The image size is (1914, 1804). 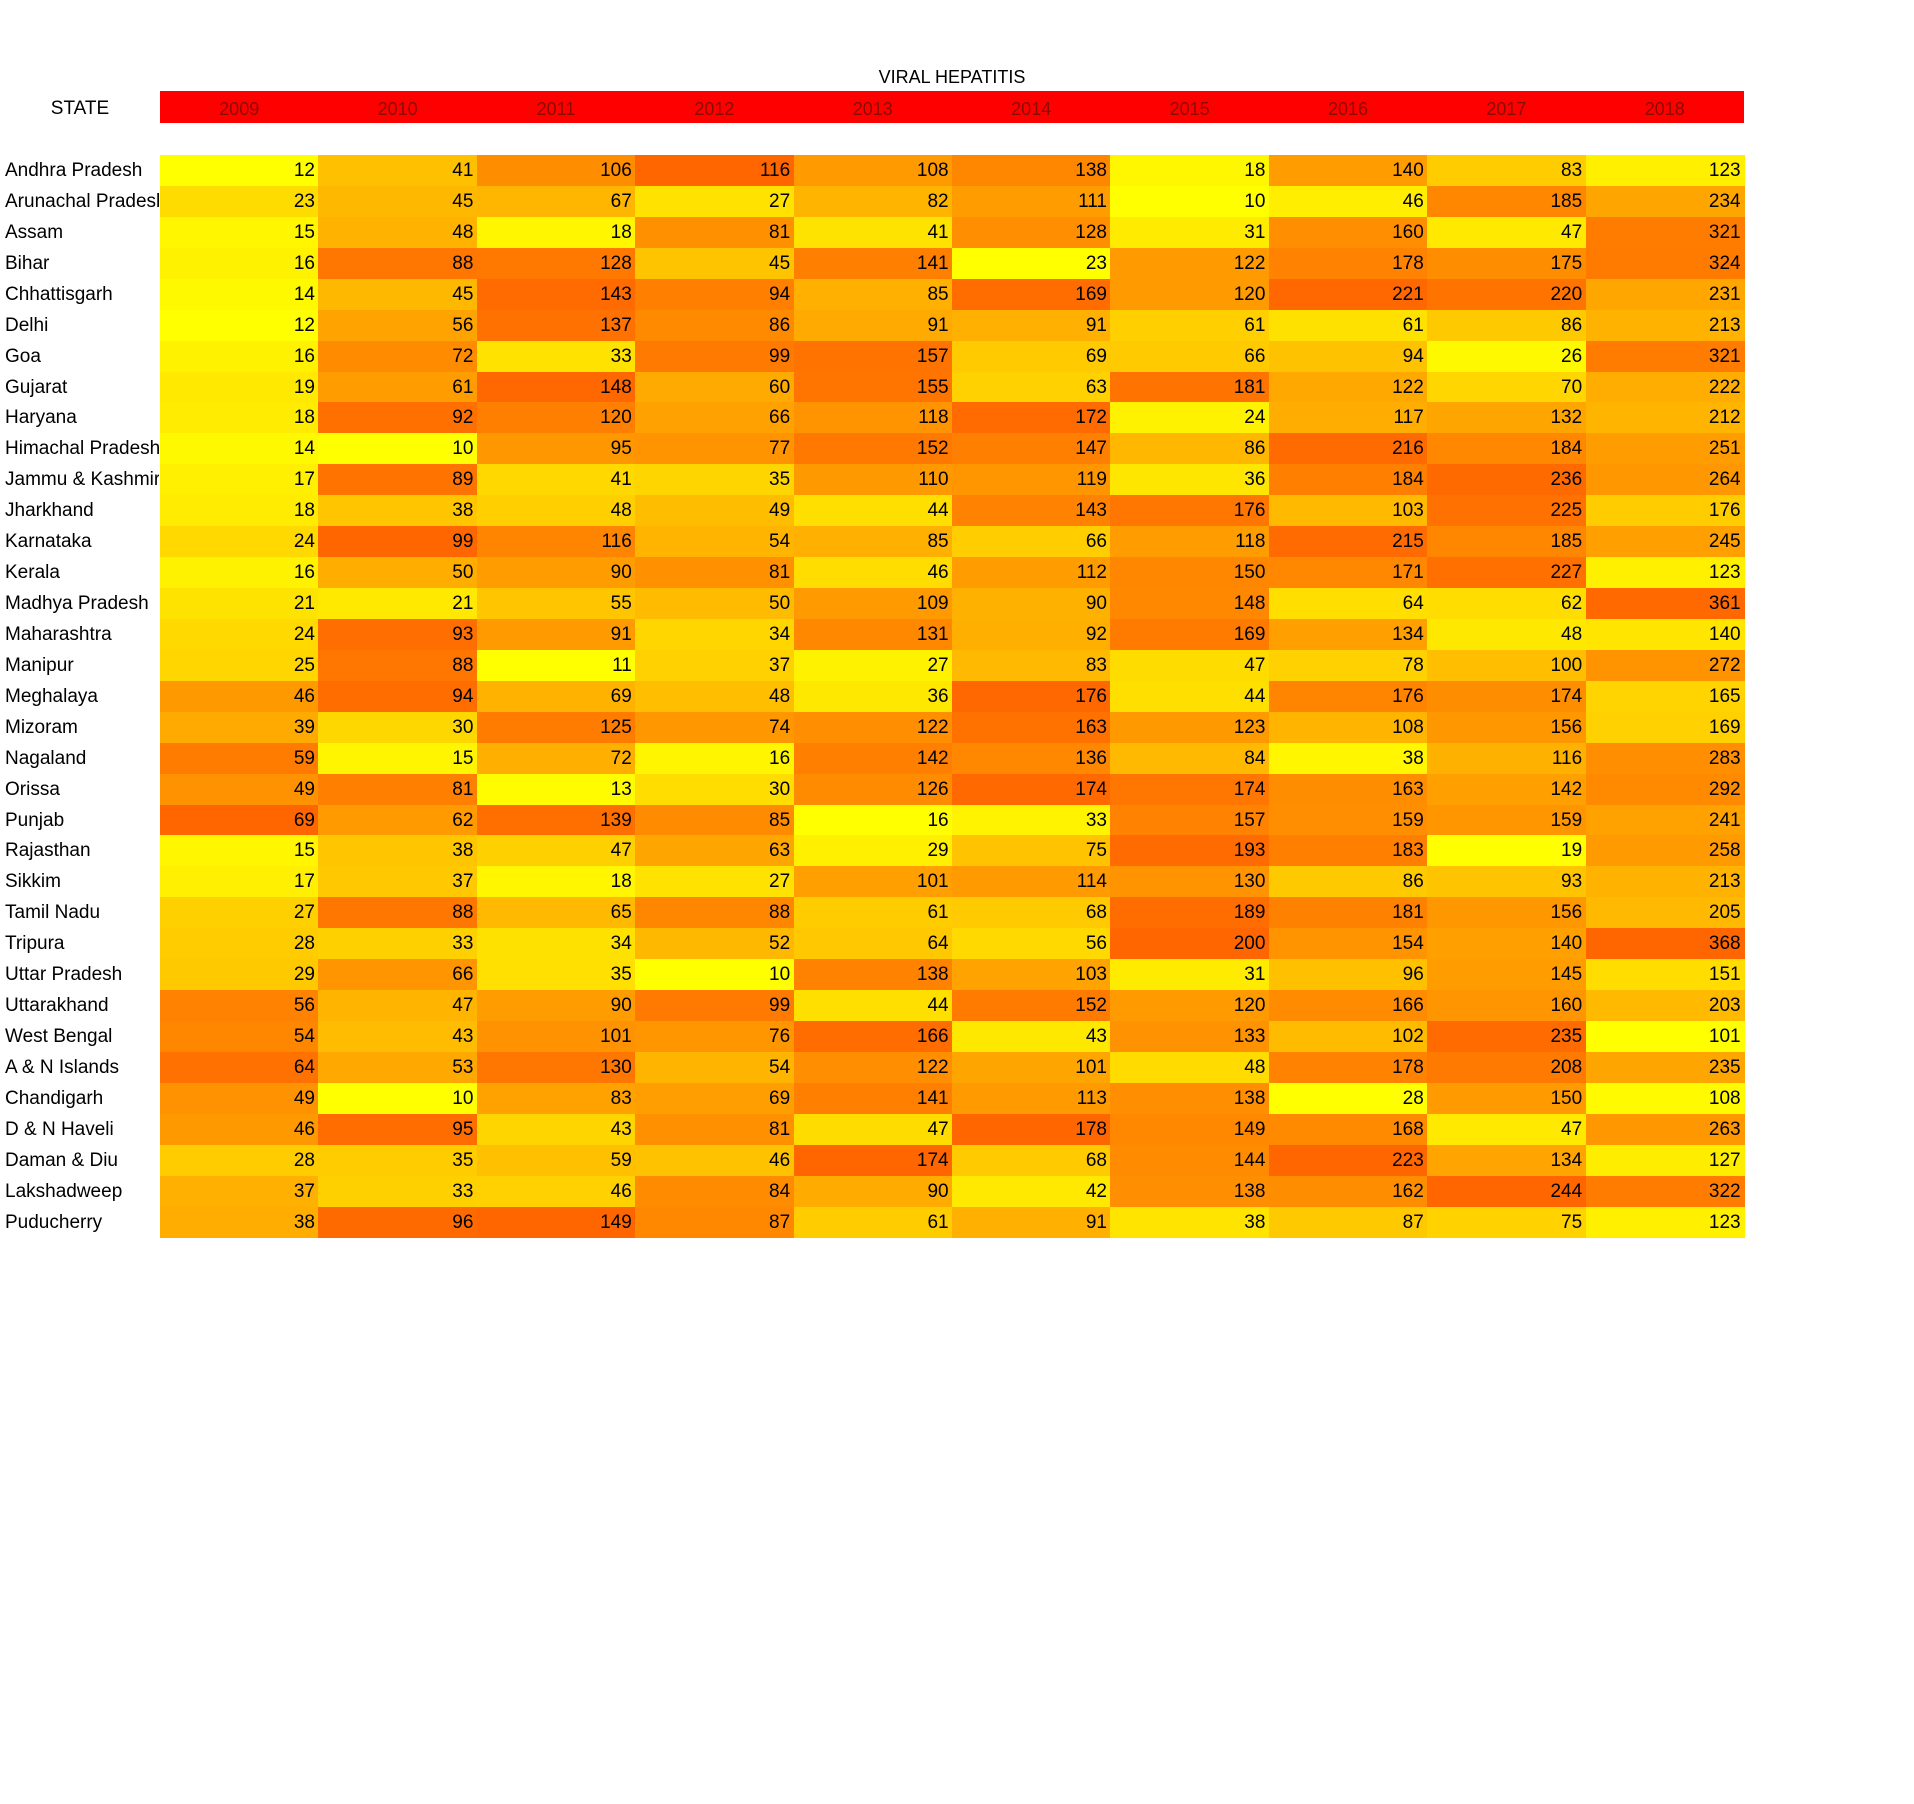 I want to click on heatmap-cell: 174, so click(x=1190, y=789).